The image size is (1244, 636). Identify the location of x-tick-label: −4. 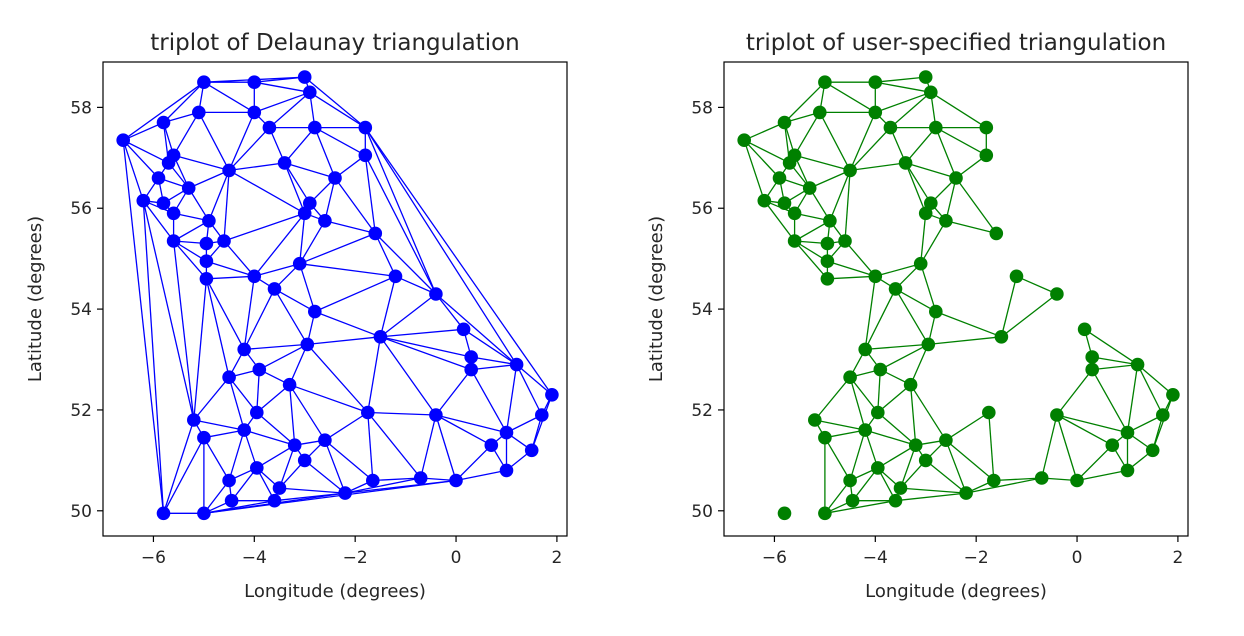
(875, 558).